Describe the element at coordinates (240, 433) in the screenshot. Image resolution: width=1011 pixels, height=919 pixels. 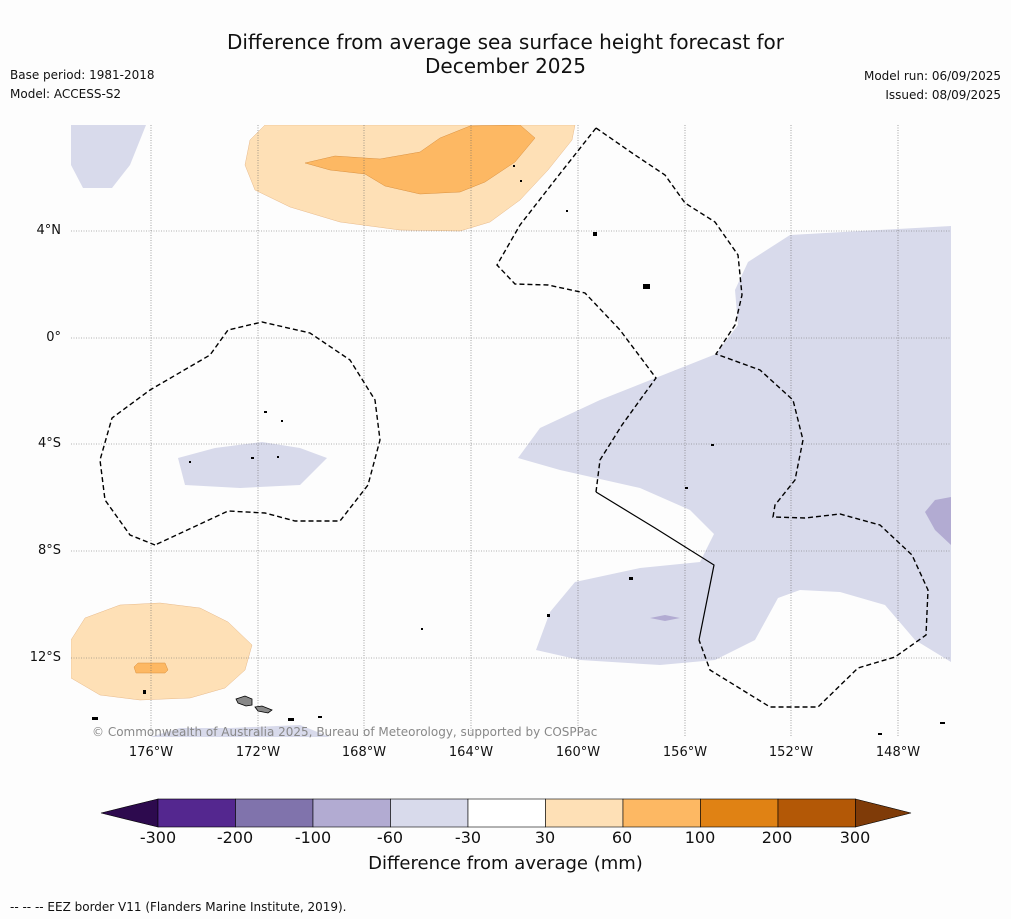
I see `eez-border-tokelau` at that location.